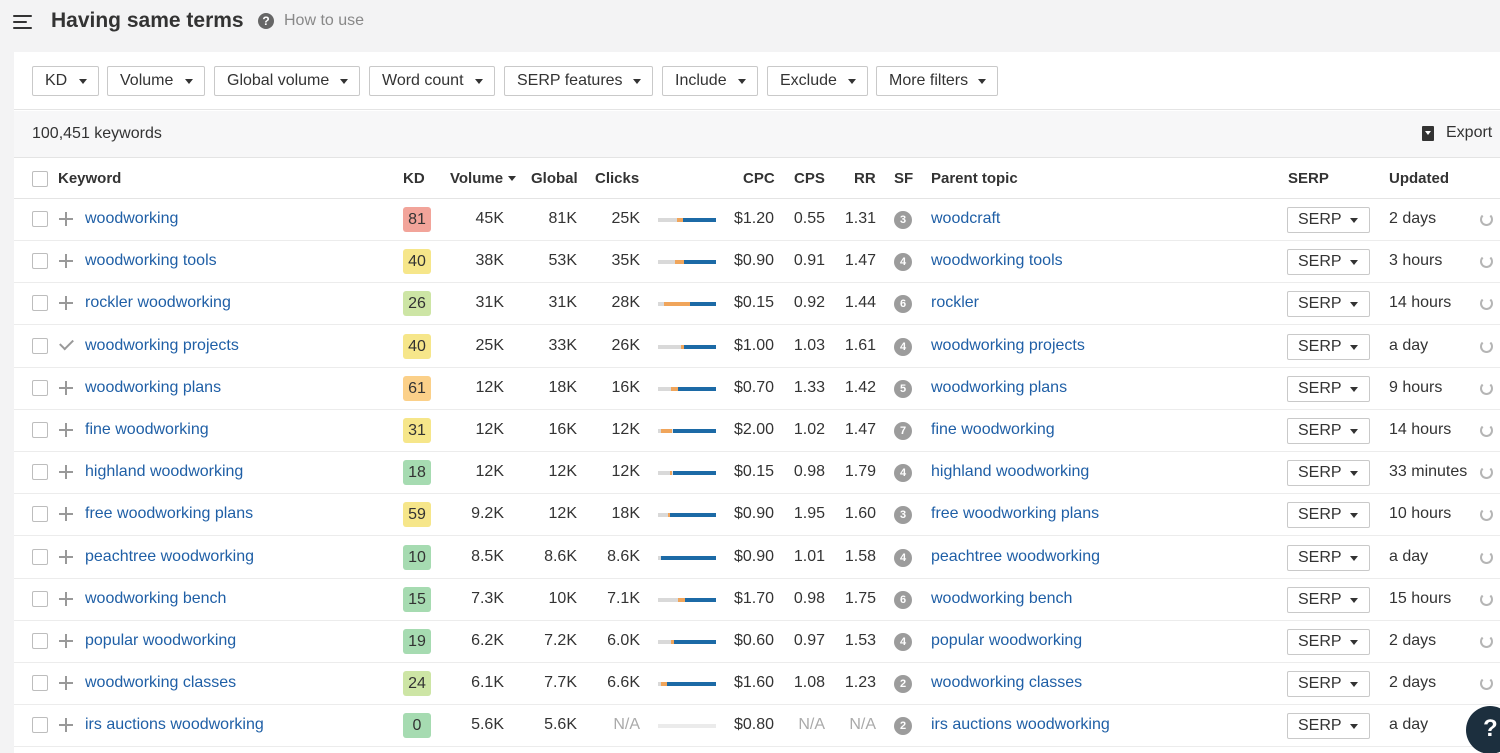 This screenshot has width=1500, height=753. What do you see at coordinates (1008, 345) in the screenshot?
I see `parent-topic-link: woodworking projects` at bounding box center [1008, 345].